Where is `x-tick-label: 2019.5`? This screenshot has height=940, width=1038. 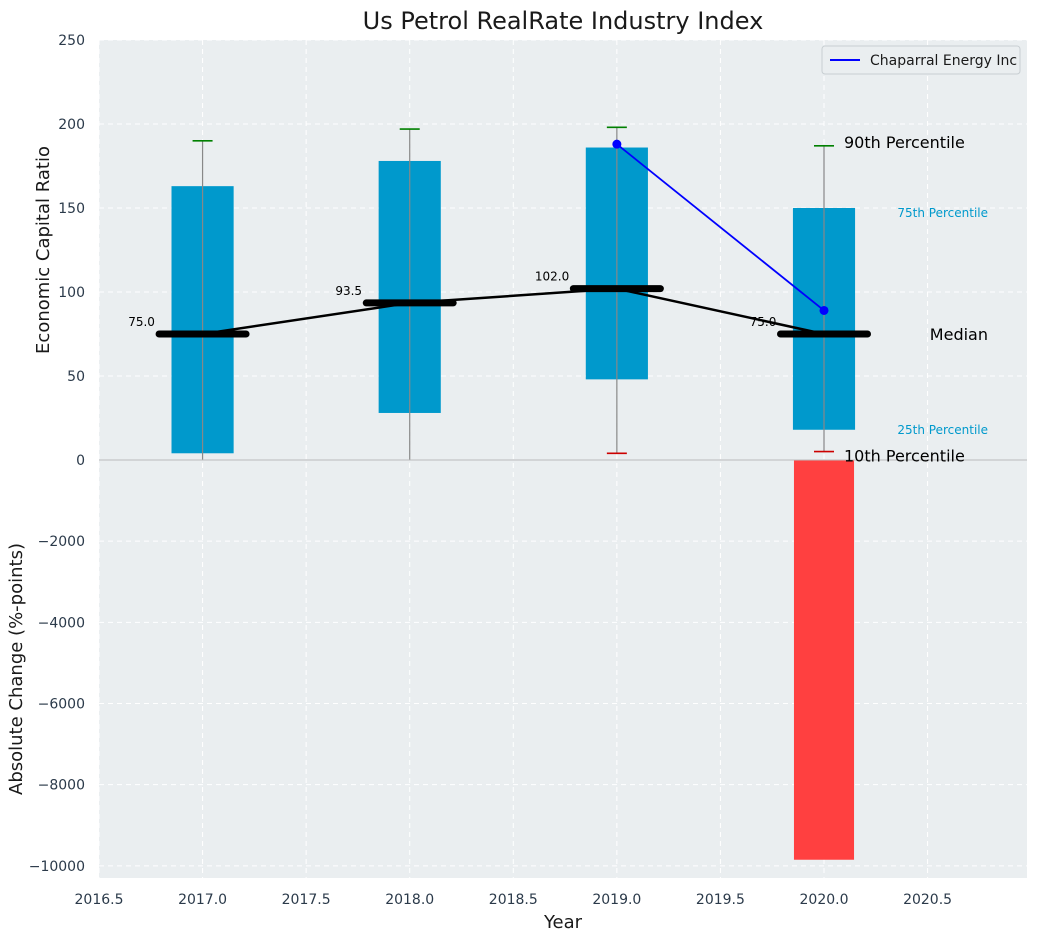
x-tick-label: 2019.5 is located at coordinates (720, 900).